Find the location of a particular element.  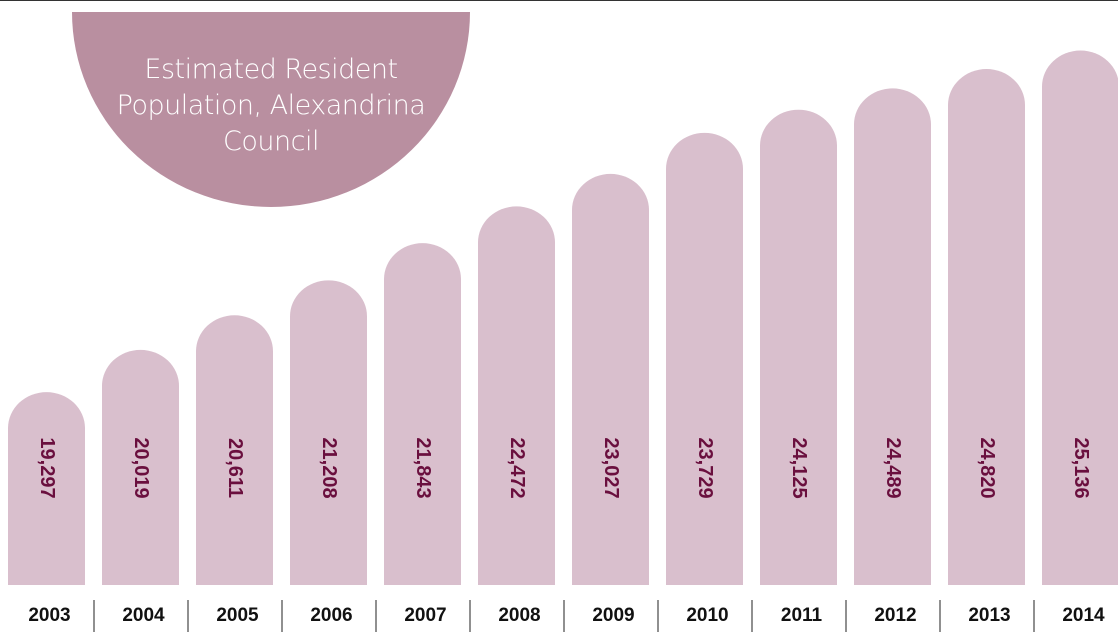

x-tick-label: 2006 is located at coordinates (331, 615).